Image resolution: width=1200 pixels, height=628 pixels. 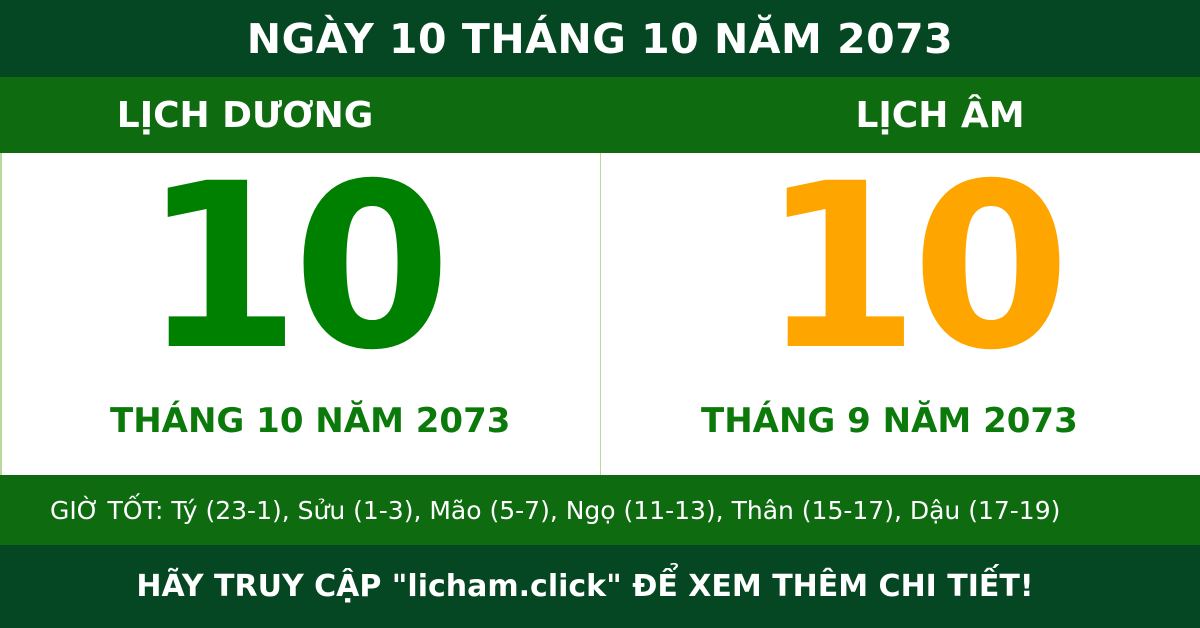 I want to click on solar-day: 10, so click(x=296, y=267).